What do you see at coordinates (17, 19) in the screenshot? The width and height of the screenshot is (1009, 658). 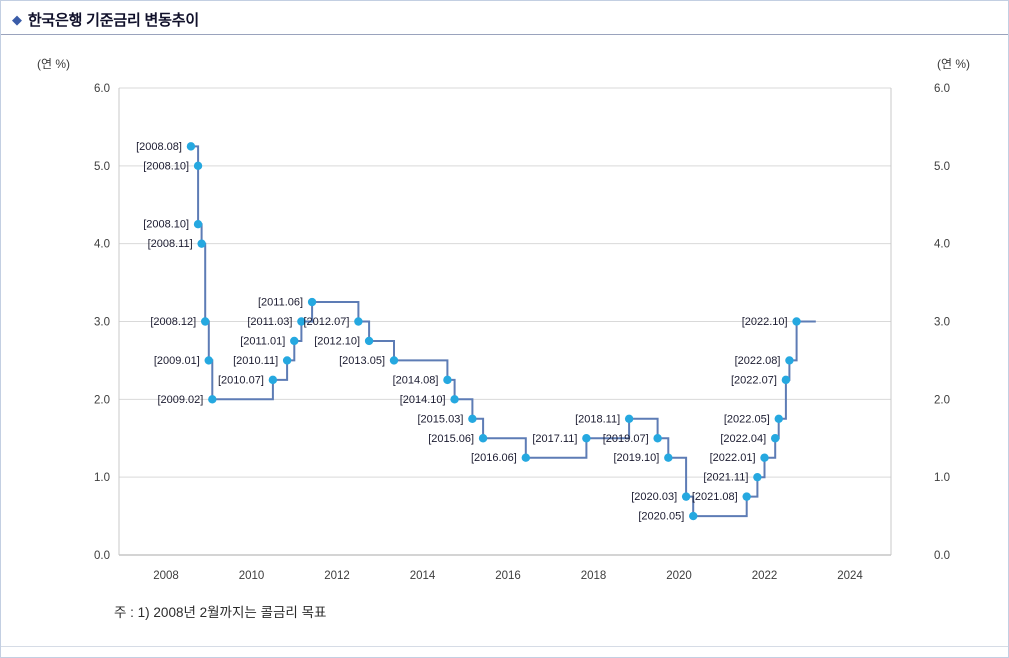 I see `diamond-icon: ◆` at bounding box center [17, 19].